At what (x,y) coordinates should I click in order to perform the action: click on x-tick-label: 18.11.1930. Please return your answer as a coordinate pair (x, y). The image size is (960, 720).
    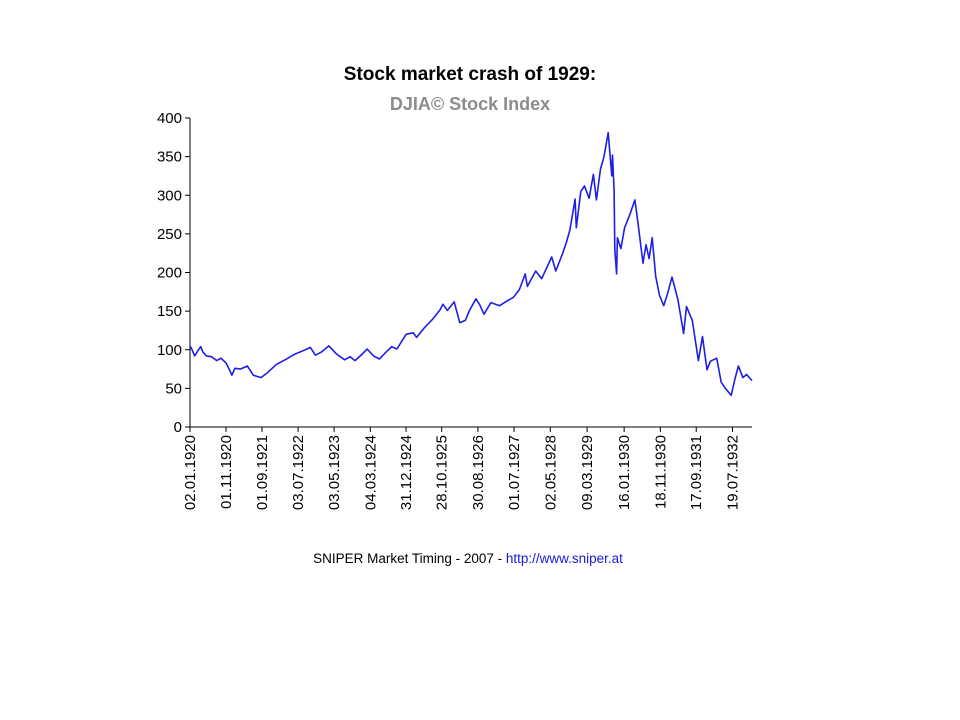
    Looking at the image, I should click on (660, 472).